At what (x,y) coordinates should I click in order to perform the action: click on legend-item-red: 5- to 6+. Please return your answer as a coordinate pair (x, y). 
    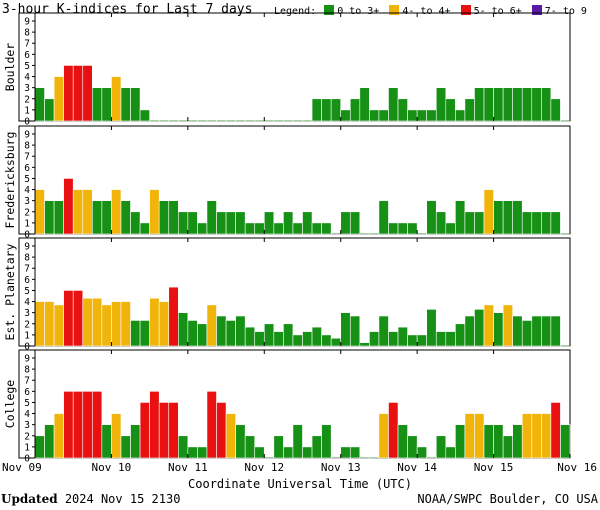
    Looking at the image, I should click on (490, 11).